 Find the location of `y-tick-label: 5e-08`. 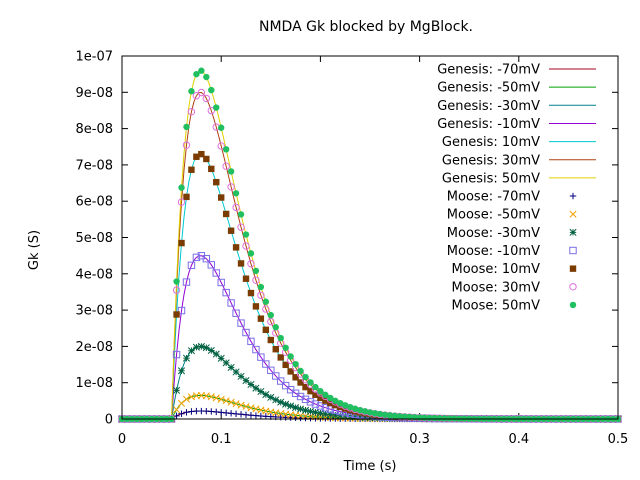

y-tick-label: 5e-08 is located at coordinates (94, 238).